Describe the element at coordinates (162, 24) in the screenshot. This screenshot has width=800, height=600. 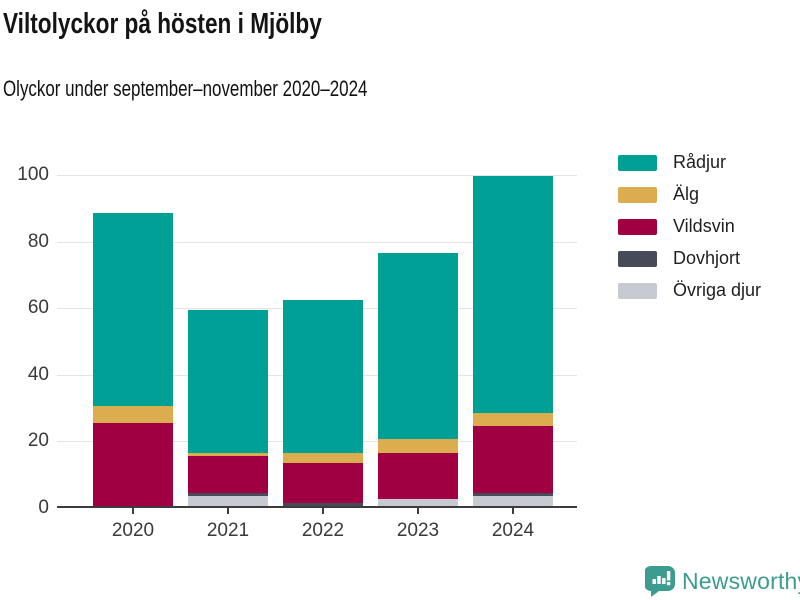
I see `page-title: Viltolyckor på hösten i Mjölby` at that location.